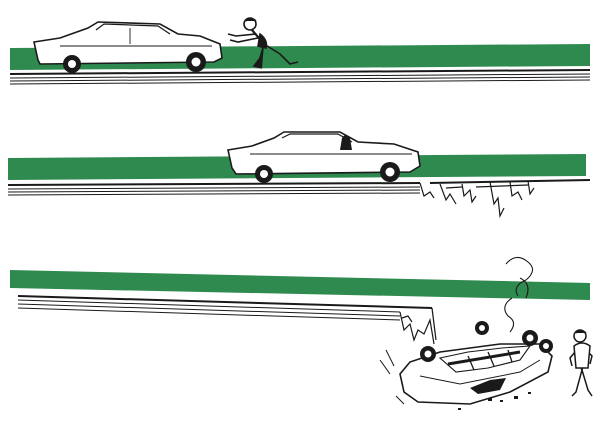  Describe the element at coordinates (299, 187) in the screenshot. I see `panel-2-road-lines` at that location.